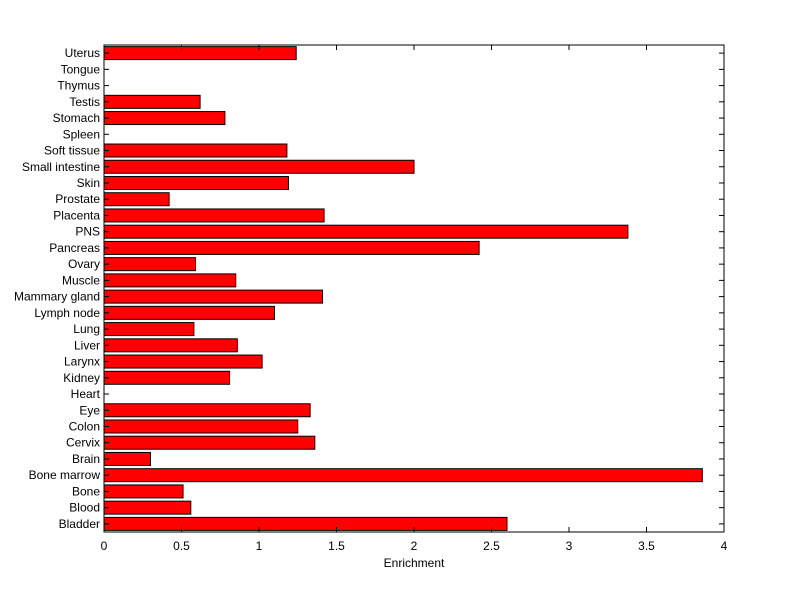 Image resolution: width=800 pixels, height=604 pixels. Describe the element at coordinates (724, 546) in the screenshot. I see `x-tick-label: 4` at that location.